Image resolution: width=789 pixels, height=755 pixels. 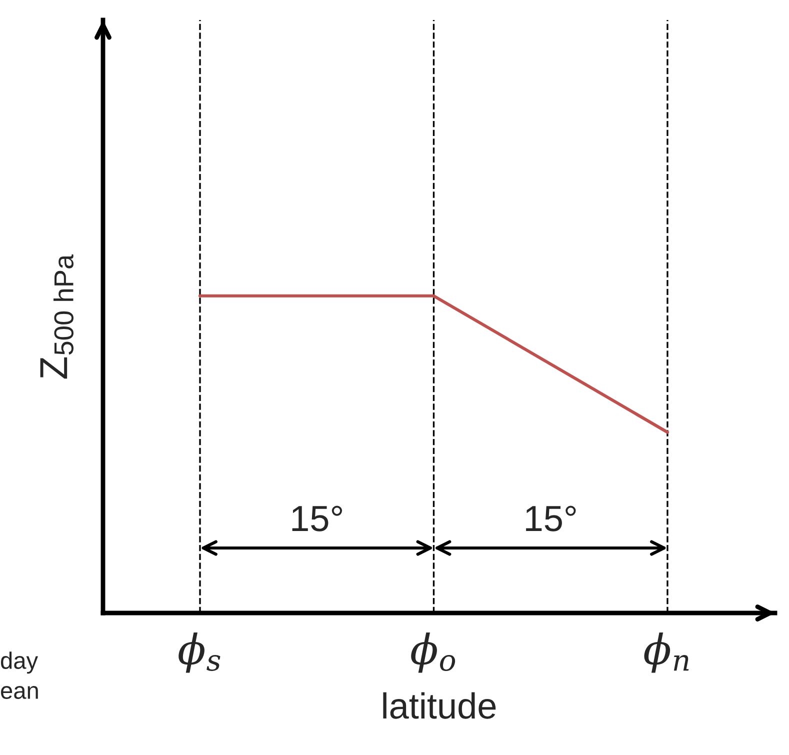 What do you see at coordinates (19, 663) in the screenshot?
I see `text: day` at bounding box center [19, 663].